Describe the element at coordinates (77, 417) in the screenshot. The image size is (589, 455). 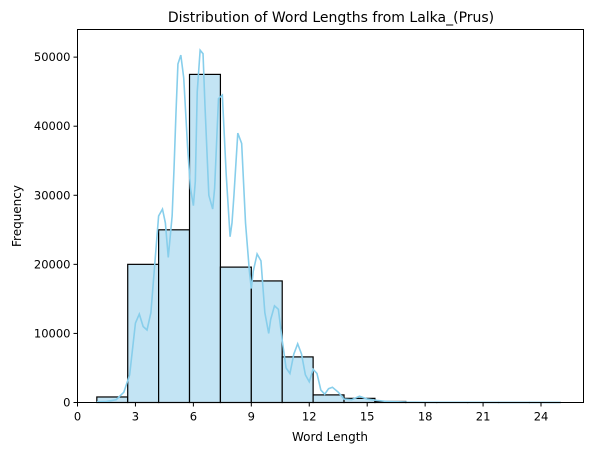
I see `x-tick-label: 0` at that location.